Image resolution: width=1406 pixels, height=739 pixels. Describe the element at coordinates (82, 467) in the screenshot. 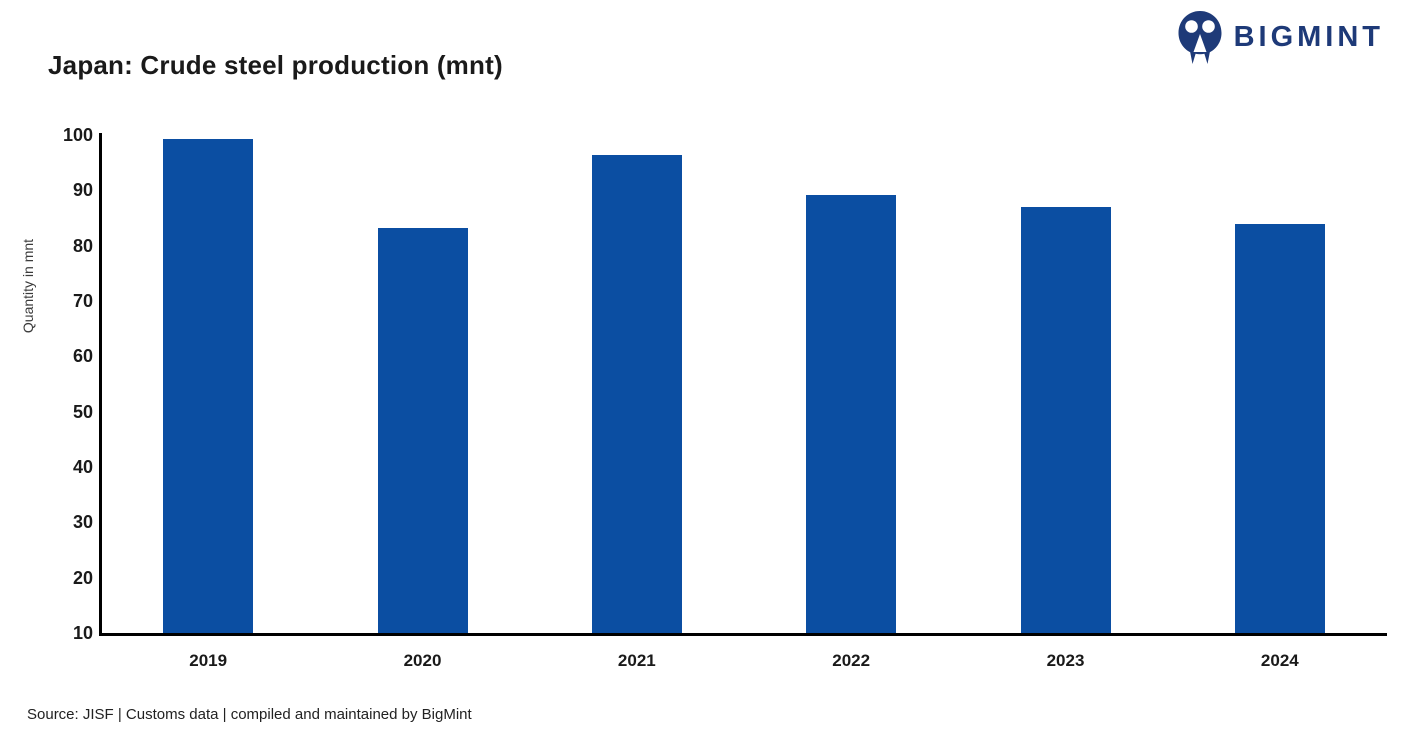

I see `y-axis-tick-label: 40` at that location.